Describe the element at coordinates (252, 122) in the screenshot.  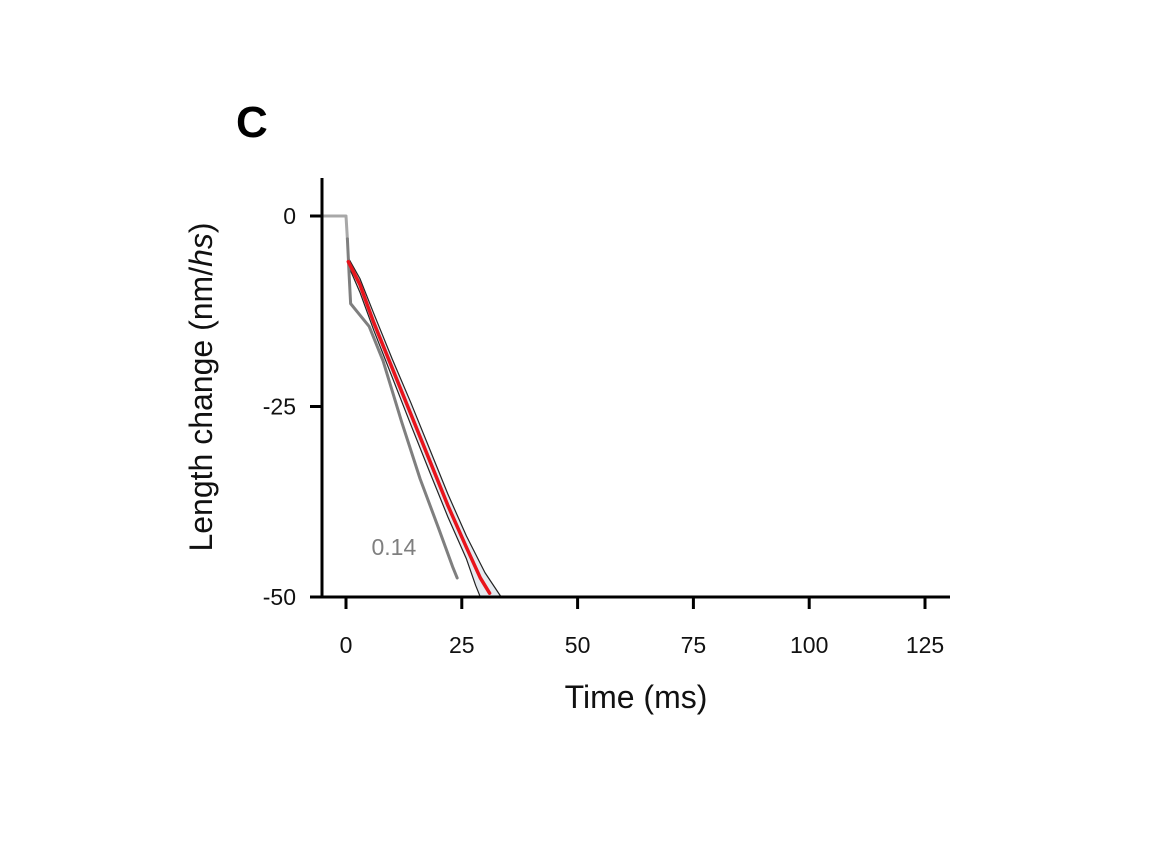
I see `panel-label: C` at that location.